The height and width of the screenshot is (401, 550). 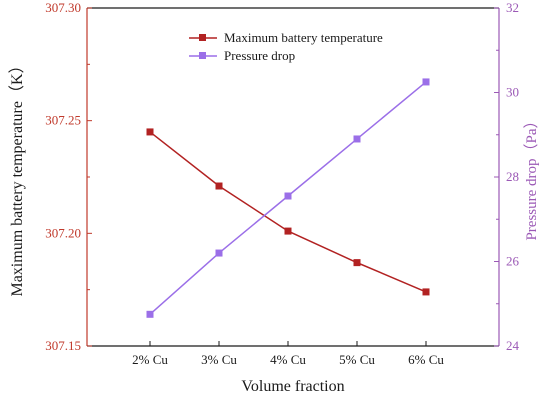 I want to click on legend-marker-pressure, so click(x=202, y=55).